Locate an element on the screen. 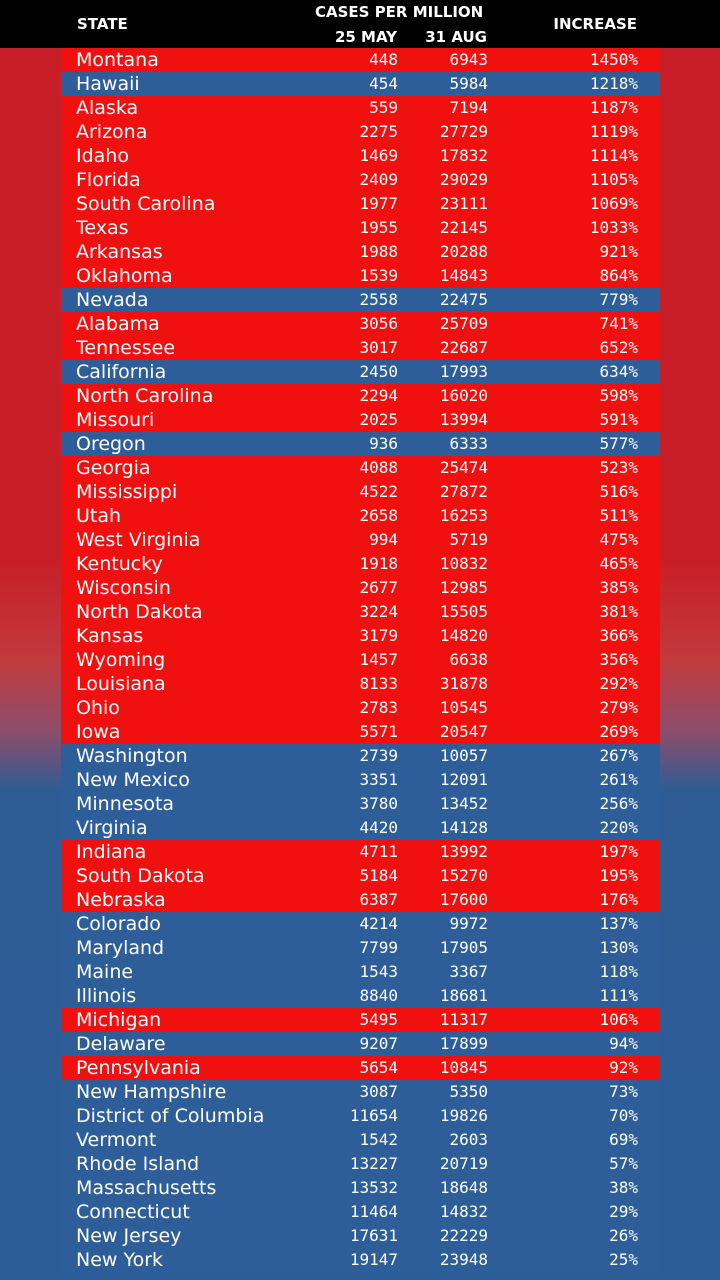 The width and height of the screenshot is (720, 1280). state-cell: Florida is located at coordinates (108, 180).